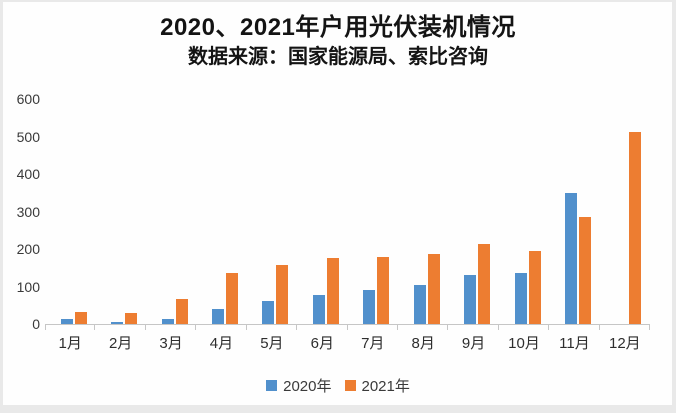 The width and height of the screenshot is (676, 413). I want to click on bar-2021年-2月, so click(131, 318).